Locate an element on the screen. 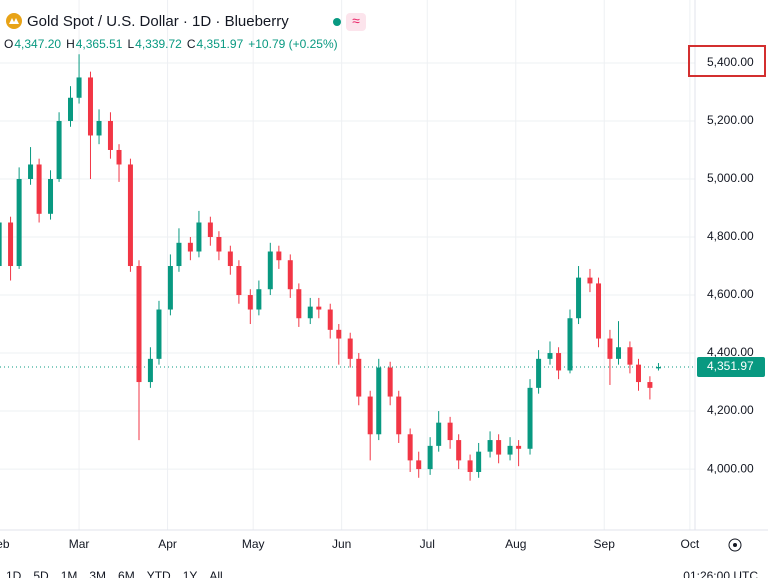 Image resolution: width=768 pixels, height=578 pixels. settings-button-dot is located at coordinates (735, 545).